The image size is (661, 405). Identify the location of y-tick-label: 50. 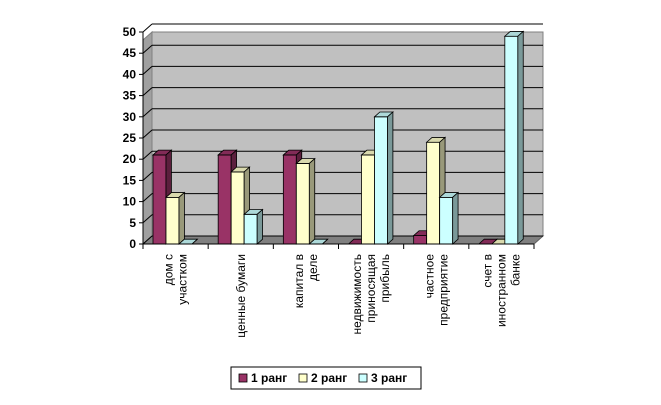
(130, 32).